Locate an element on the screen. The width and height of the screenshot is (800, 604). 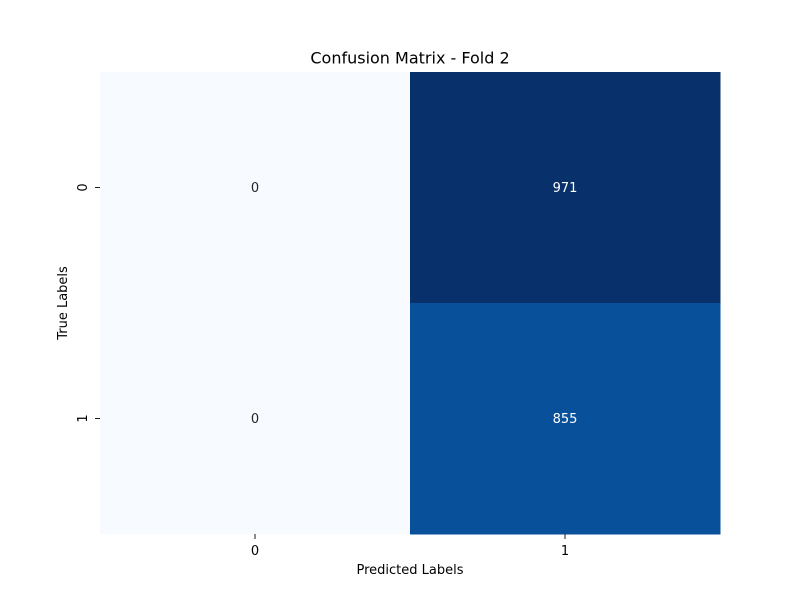
heatmap-cell-r0-c0 is located at coordinates (255, 188).